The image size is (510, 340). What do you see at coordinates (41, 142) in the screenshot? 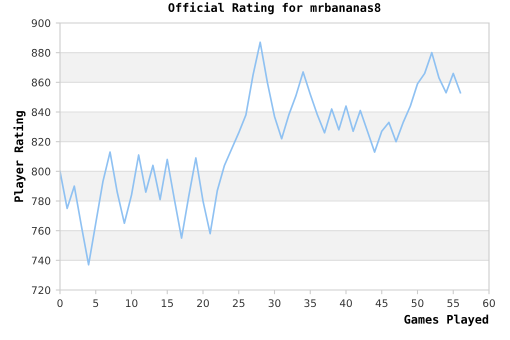
I see `y-tick-label: 820` at bounding box center [41, 142].